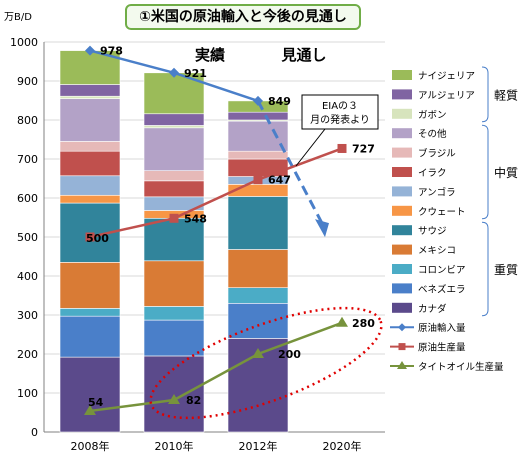 This screenshot has height=459, width=523. What do you see at coordinates (437, 192) in the screenshot?
I see `legend-label: アンゴラ` at bounding box center [437, 192].